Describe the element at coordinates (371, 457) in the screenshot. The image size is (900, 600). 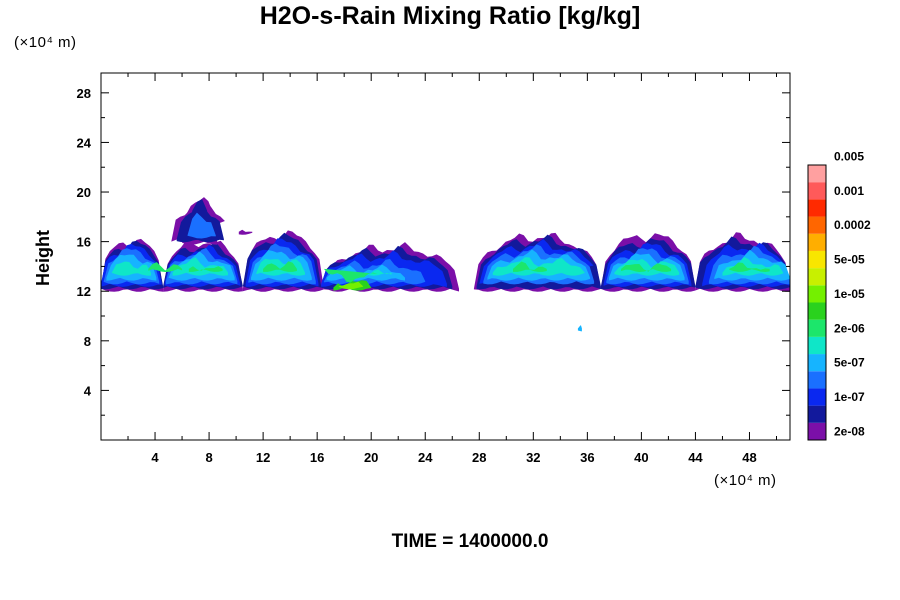
I see `x-tick-label: 20` at that location.